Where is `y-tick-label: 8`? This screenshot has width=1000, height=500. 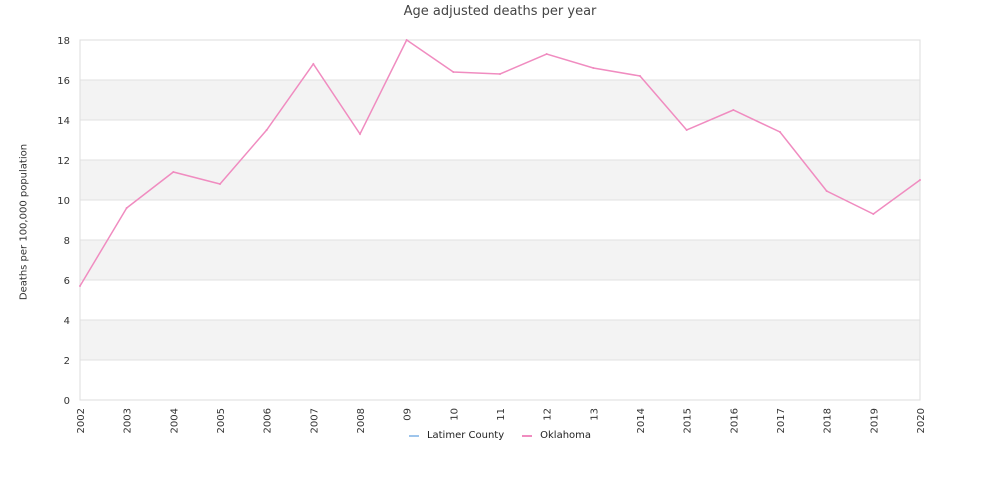
y-tick-label: 8 is located at coordinates (67, 241).